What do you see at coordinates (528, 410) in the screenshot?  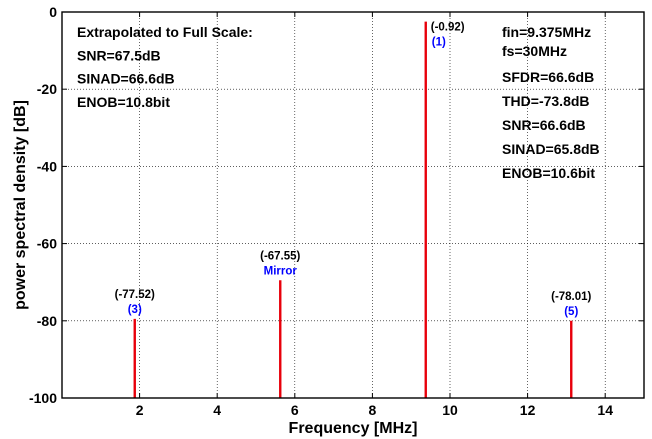 I see `x-tick-label: 12` at bounding box center [528, 410].